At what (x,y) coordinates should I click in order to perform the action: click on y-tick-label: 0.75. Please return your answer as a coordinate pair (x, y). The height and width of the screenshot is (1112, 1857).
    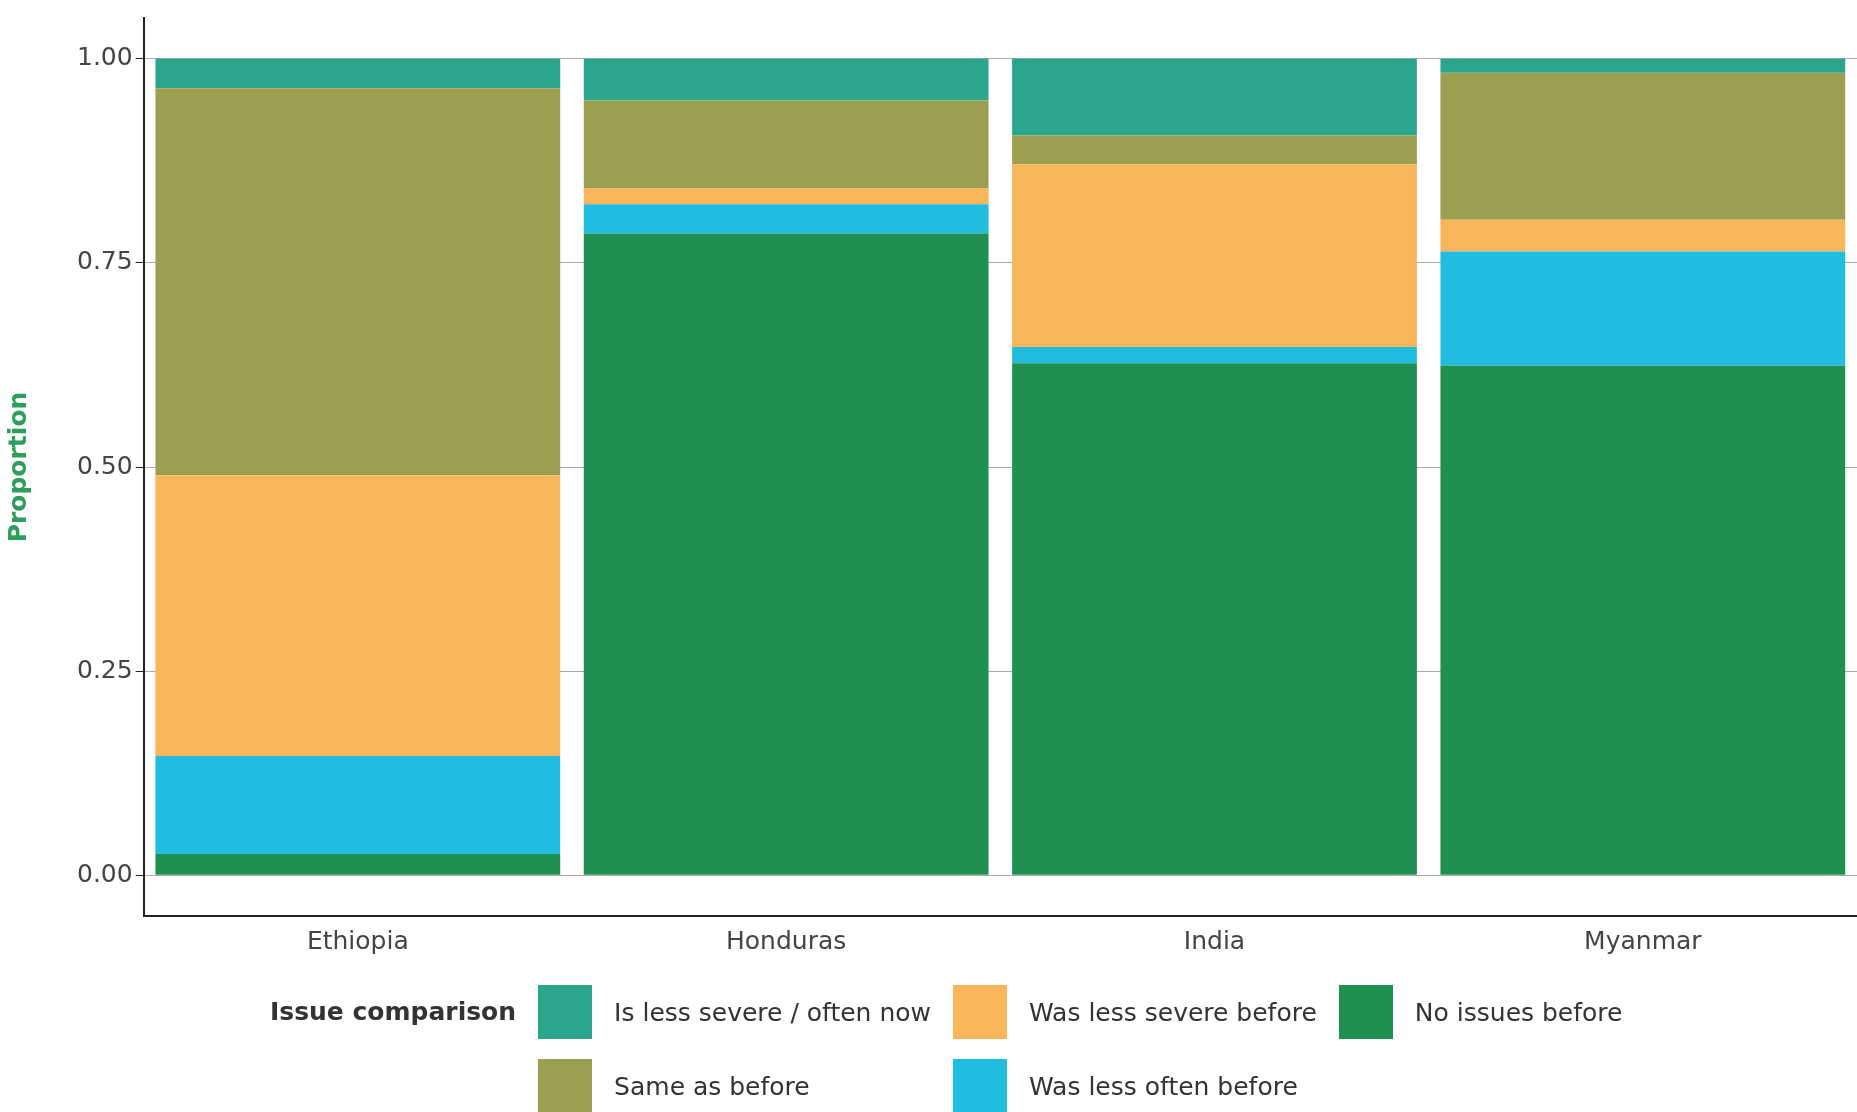
    Looking at the image, I should click on (104, 261).